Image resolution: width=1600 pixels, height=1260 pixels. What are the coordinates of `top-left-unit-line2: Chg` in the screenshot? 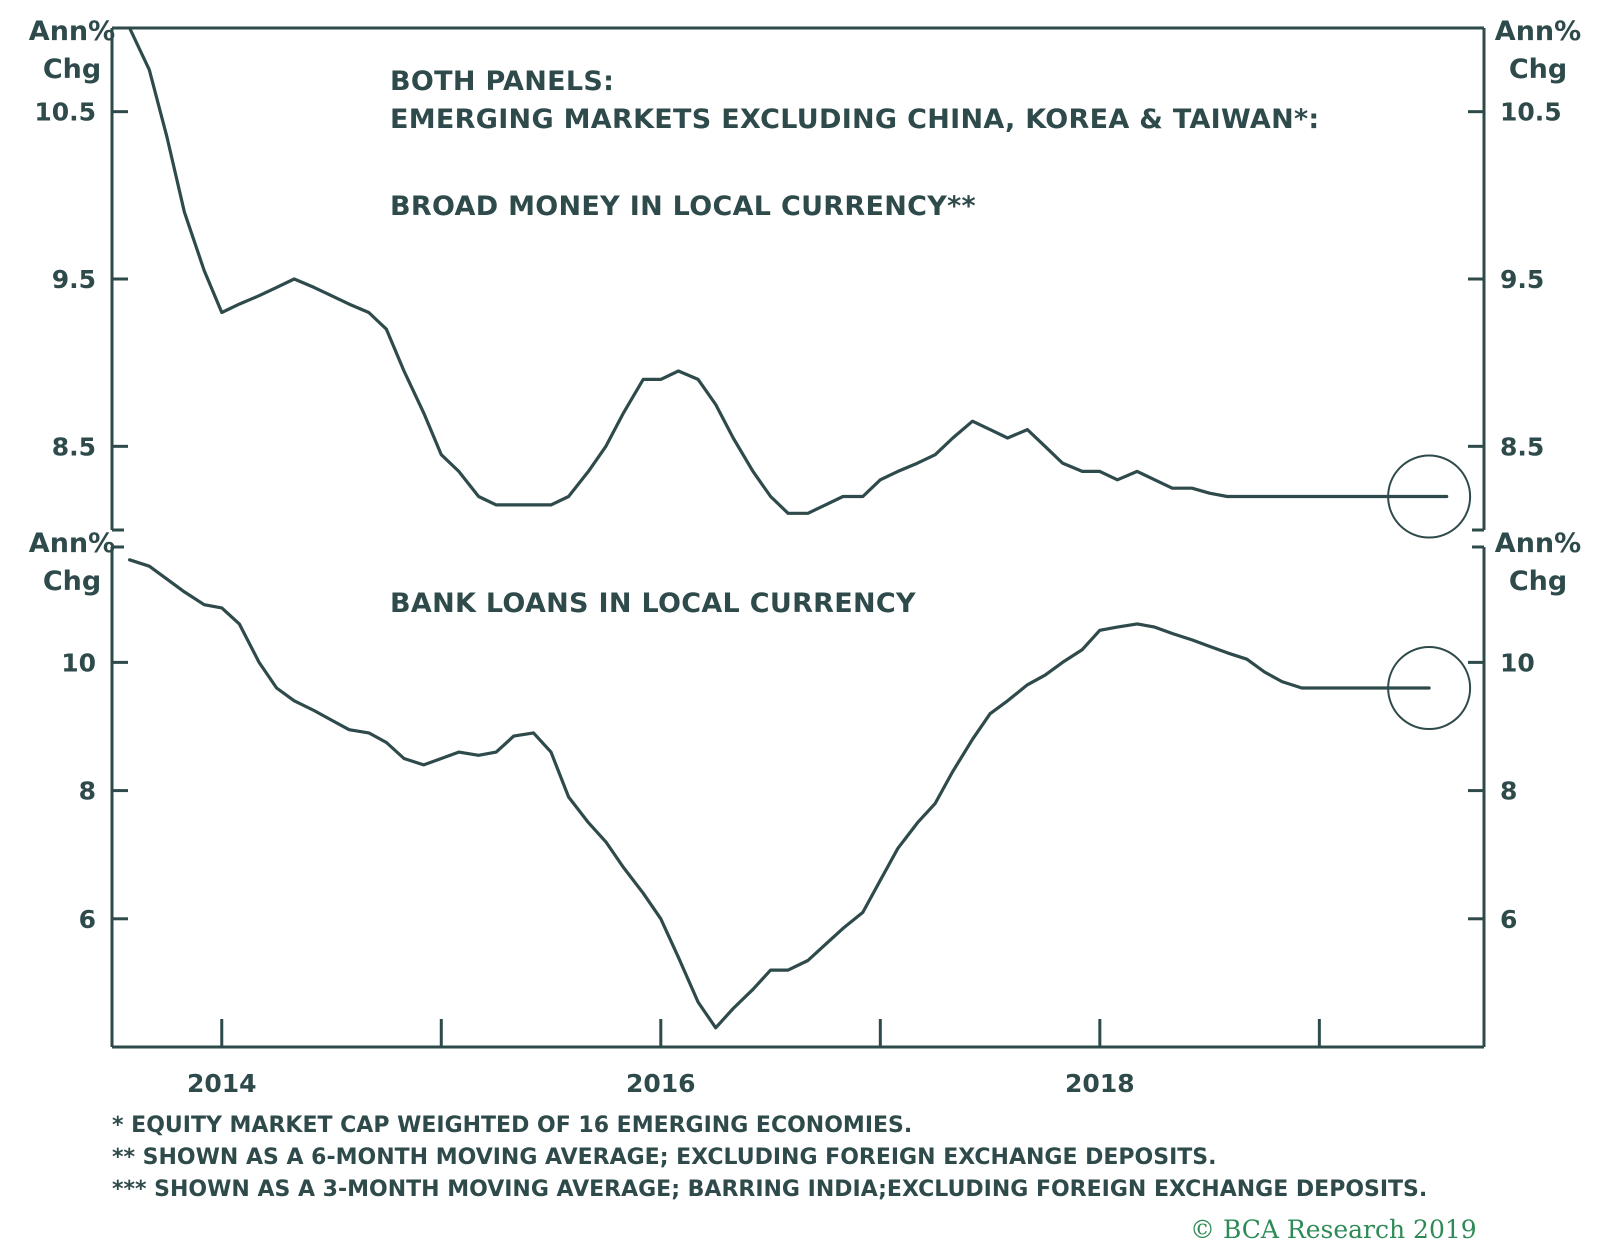 It's located at (72, 69).